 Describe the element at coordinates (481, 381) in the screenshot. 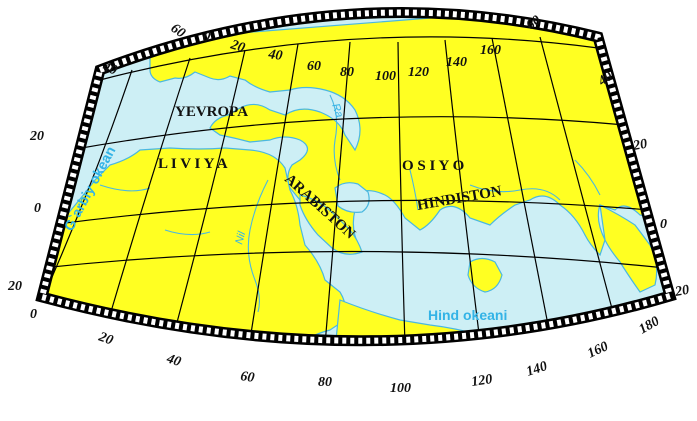

I see `lon-bottom-label: 120` at that location.